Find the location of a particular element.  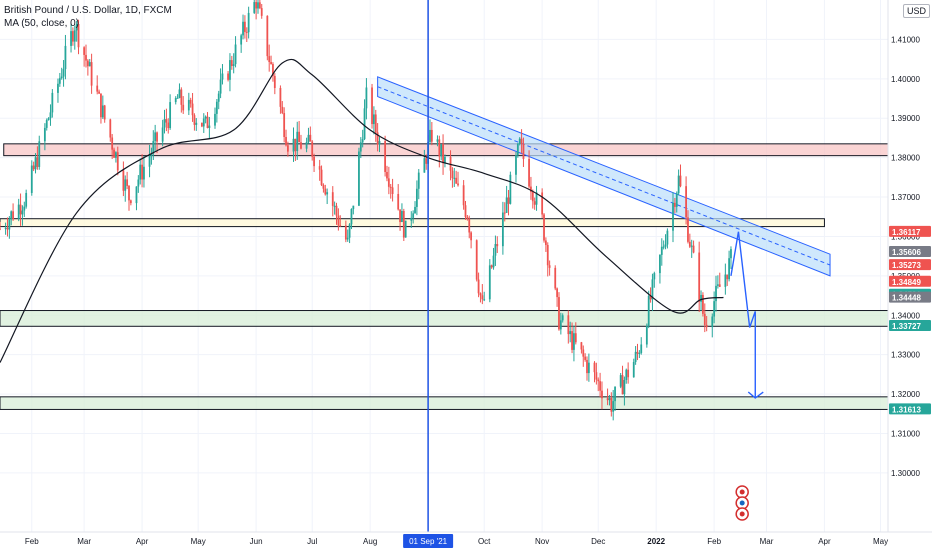

price-tick-label: 1.41000 is located at coordinates (905, 39).